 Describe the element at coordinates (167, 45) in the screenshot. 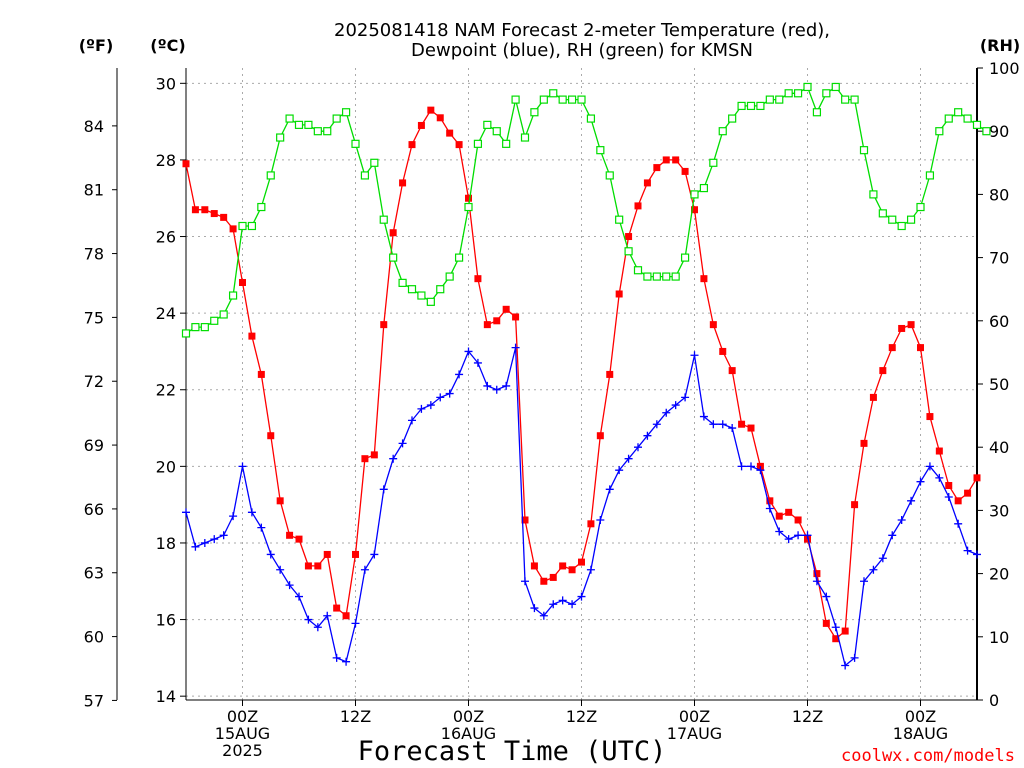

I see `unit-label-celsius: (ºC)` at that location.